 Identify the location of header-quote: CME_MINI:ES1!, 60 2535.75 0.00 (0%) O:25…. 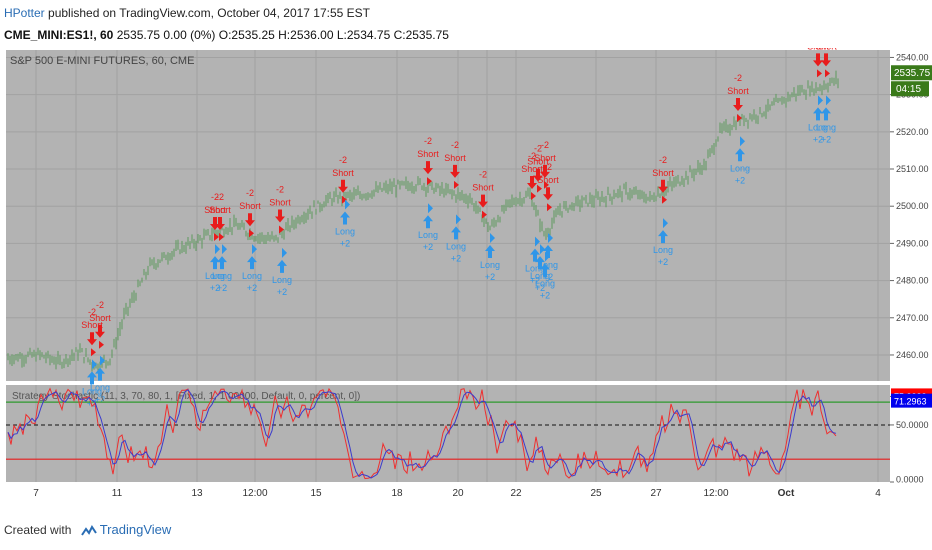
(226, 35).